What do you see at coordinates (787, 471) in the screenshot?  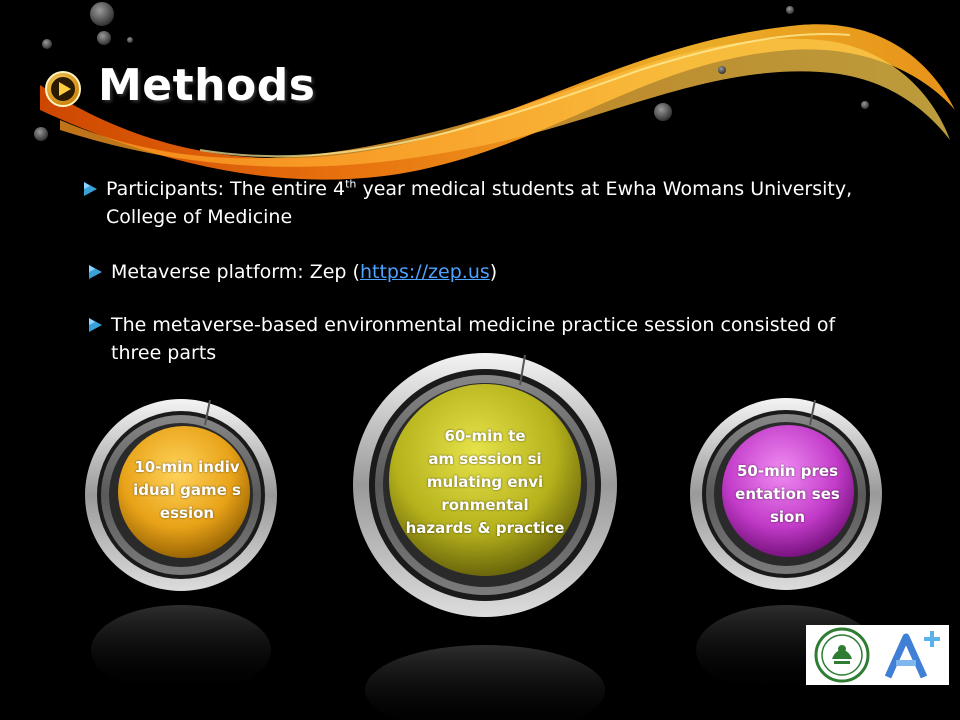 I see `part-line: 50-min pres` at bounding box center [787, 471].